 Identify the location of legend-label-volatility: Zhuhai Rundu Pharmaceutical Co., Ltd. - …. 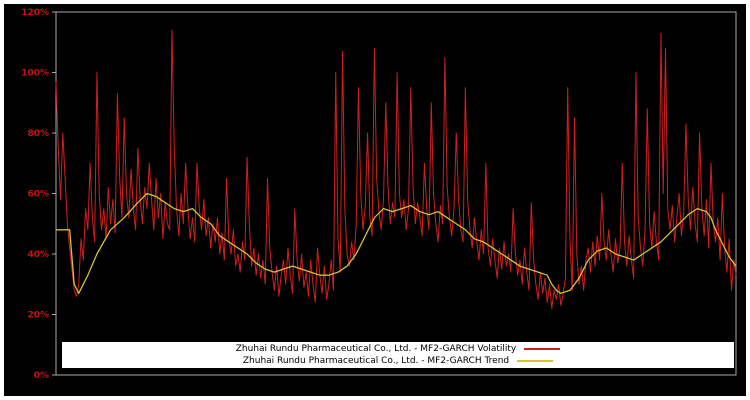
(376, 349).